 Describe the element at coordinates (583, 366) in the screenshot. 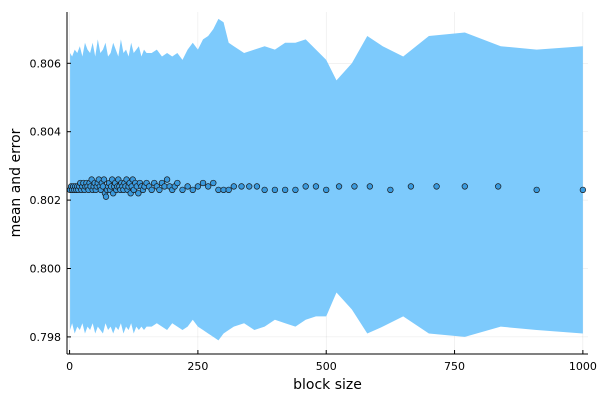

I see `x-tick-label: 1000` at that location.